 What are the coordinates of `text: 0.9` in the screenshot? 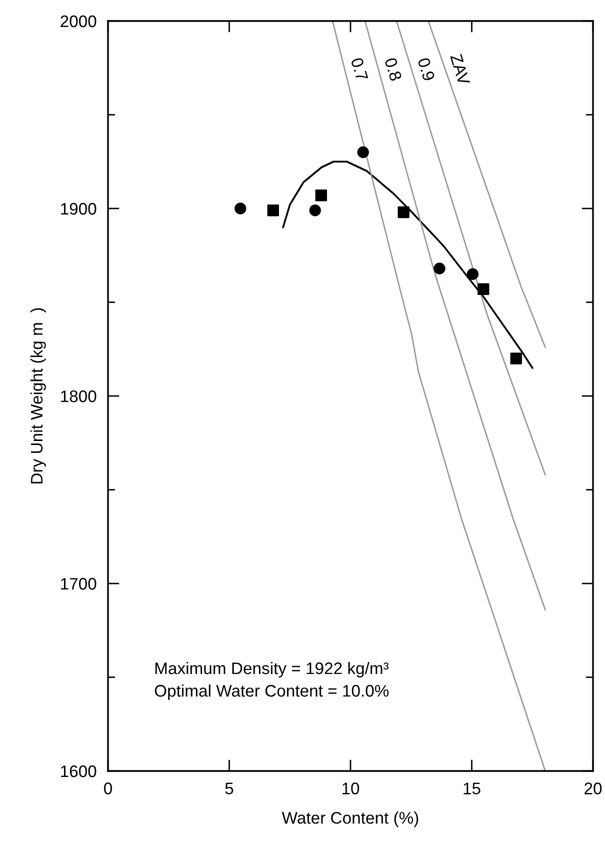 It's located at (426, 69).